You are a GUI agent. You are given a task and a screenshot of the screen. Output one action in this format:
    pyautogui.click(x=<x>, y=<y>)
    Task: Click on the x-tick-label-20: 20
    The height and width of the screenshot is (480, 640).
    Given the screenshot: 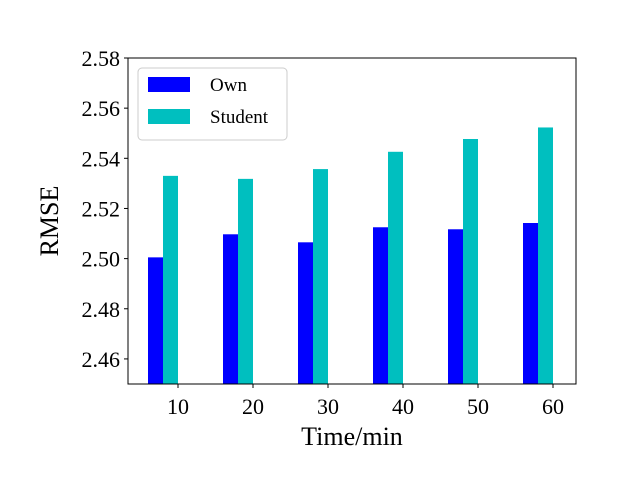 What is the action you would take?
    pyautogui.click(x=253, y=406)
    